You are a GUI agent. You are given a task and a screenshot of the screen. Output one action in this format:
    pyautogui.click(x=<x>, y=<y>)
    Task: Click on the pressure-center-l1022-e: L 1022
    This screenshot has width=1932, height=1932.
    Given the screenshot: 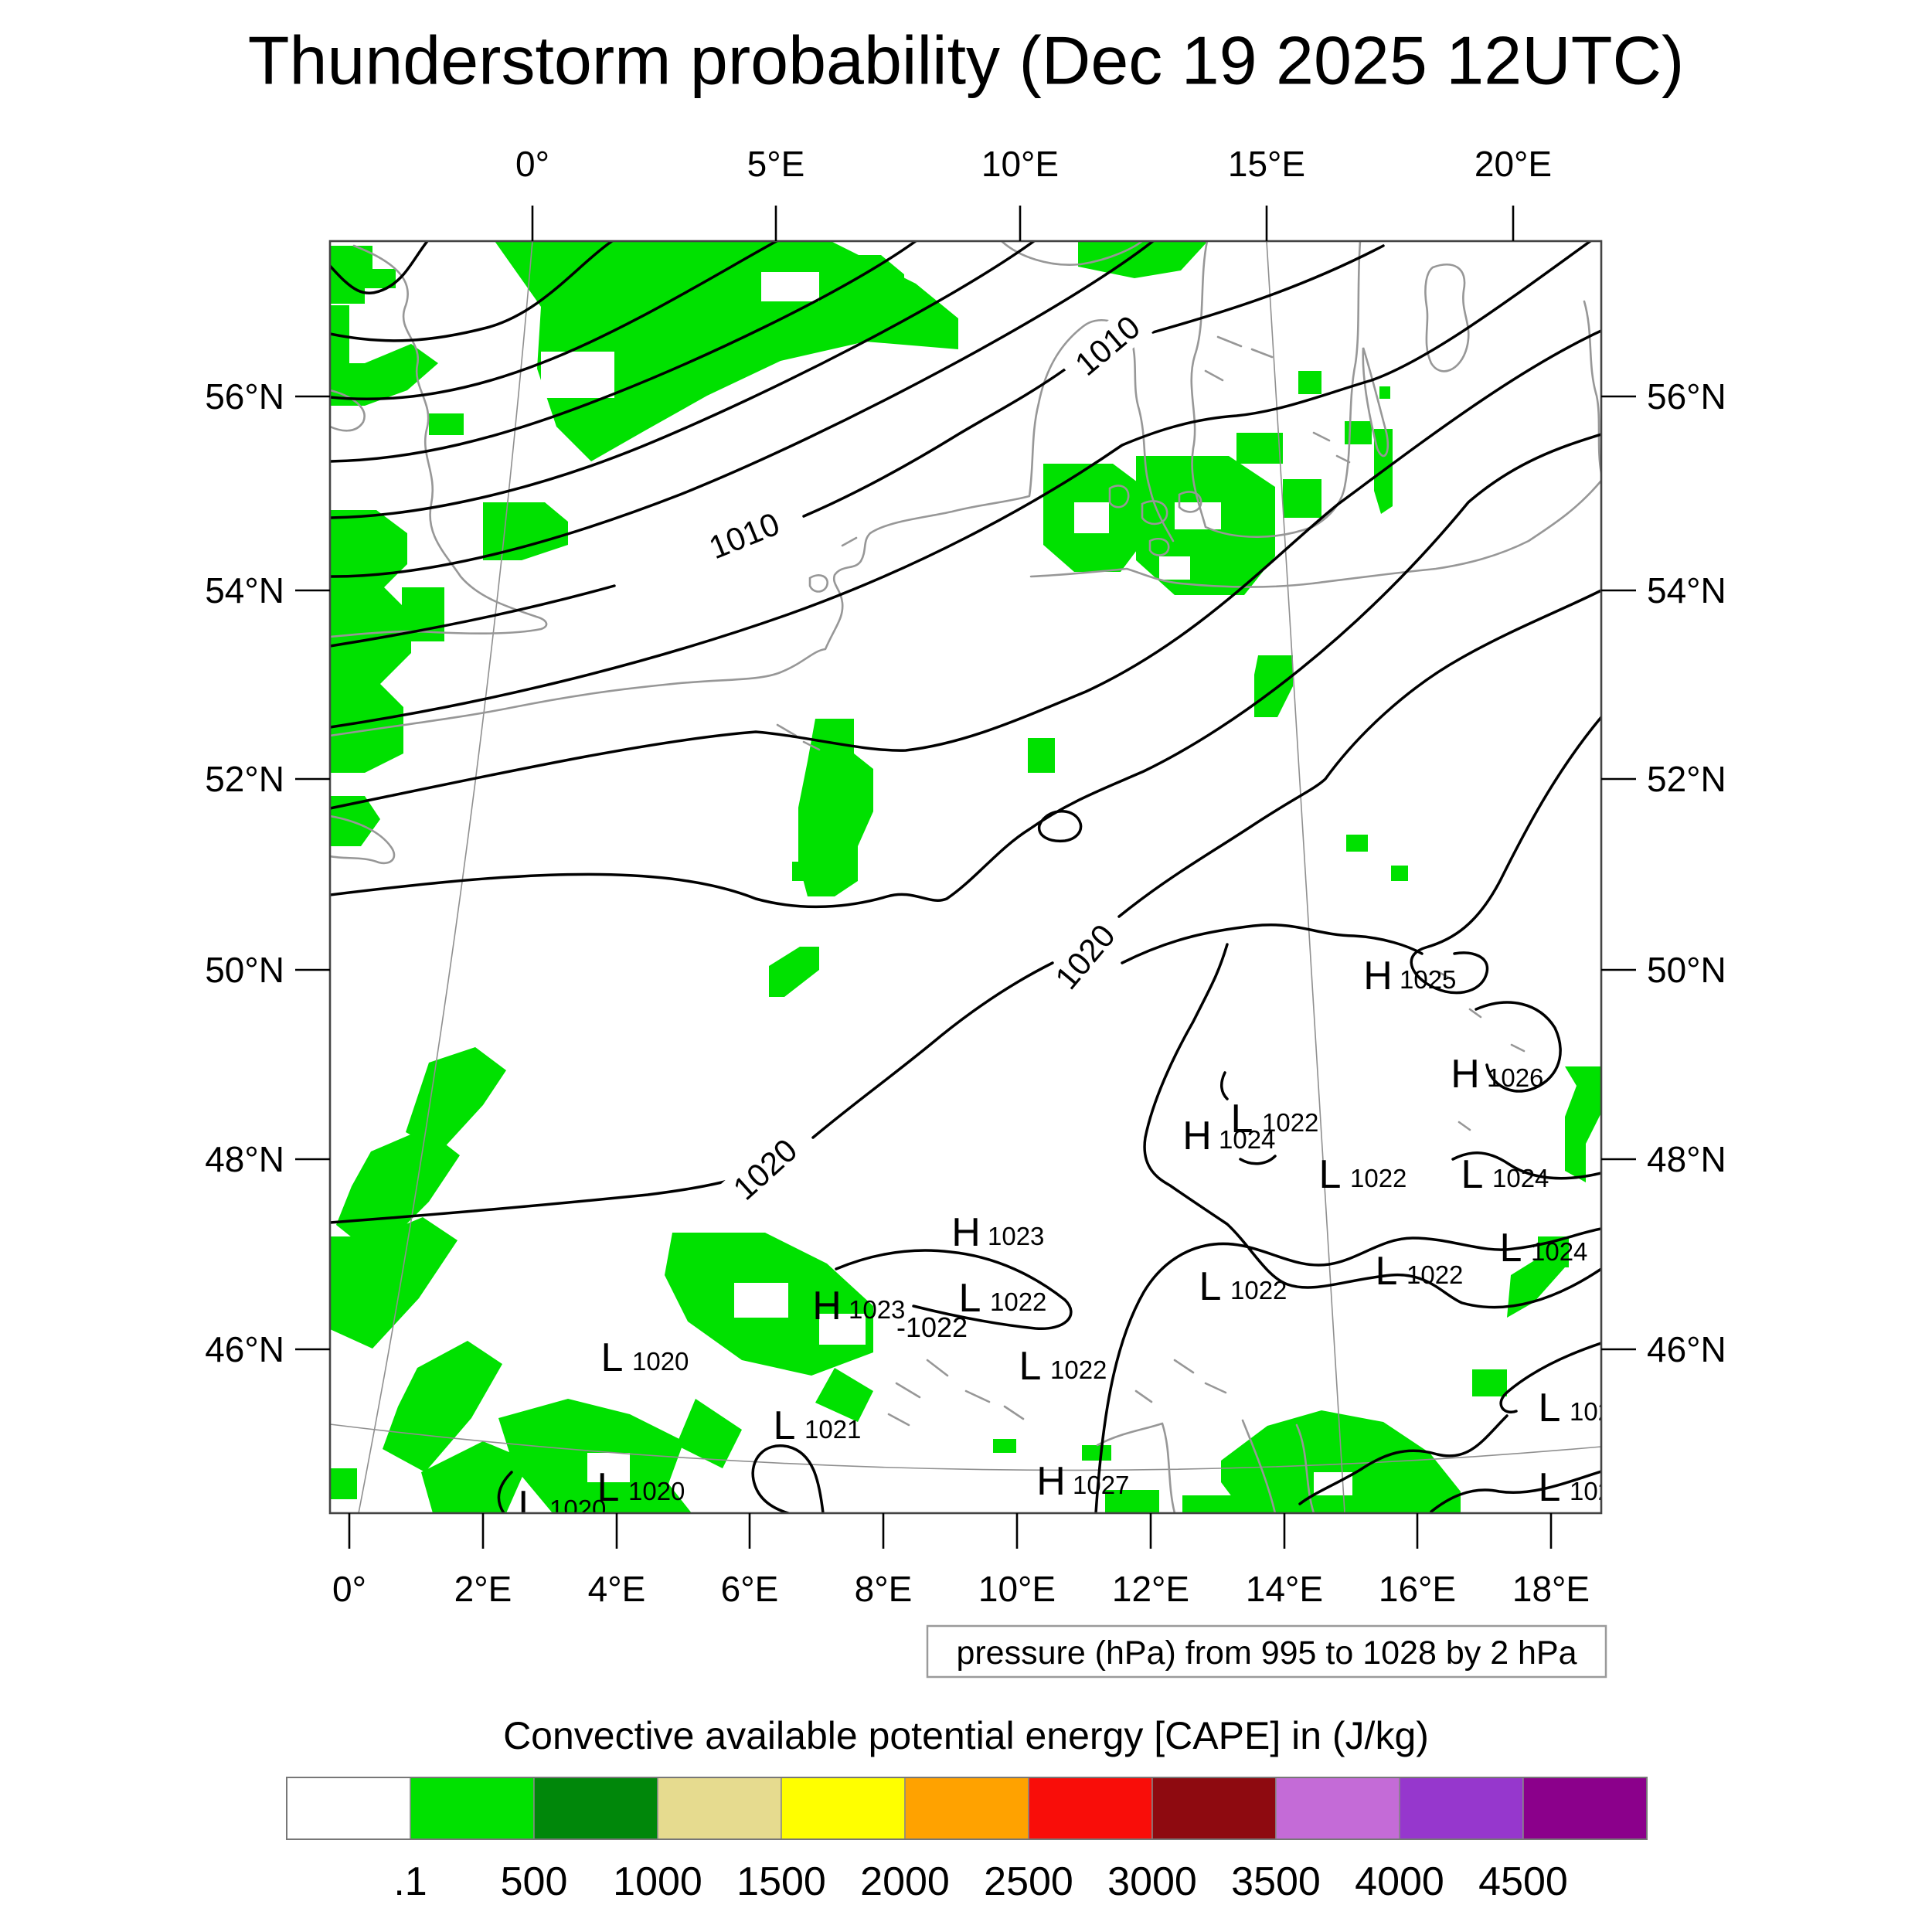 What is the action you would take?
    pyautogui.click(x=1003, y=1298)
    